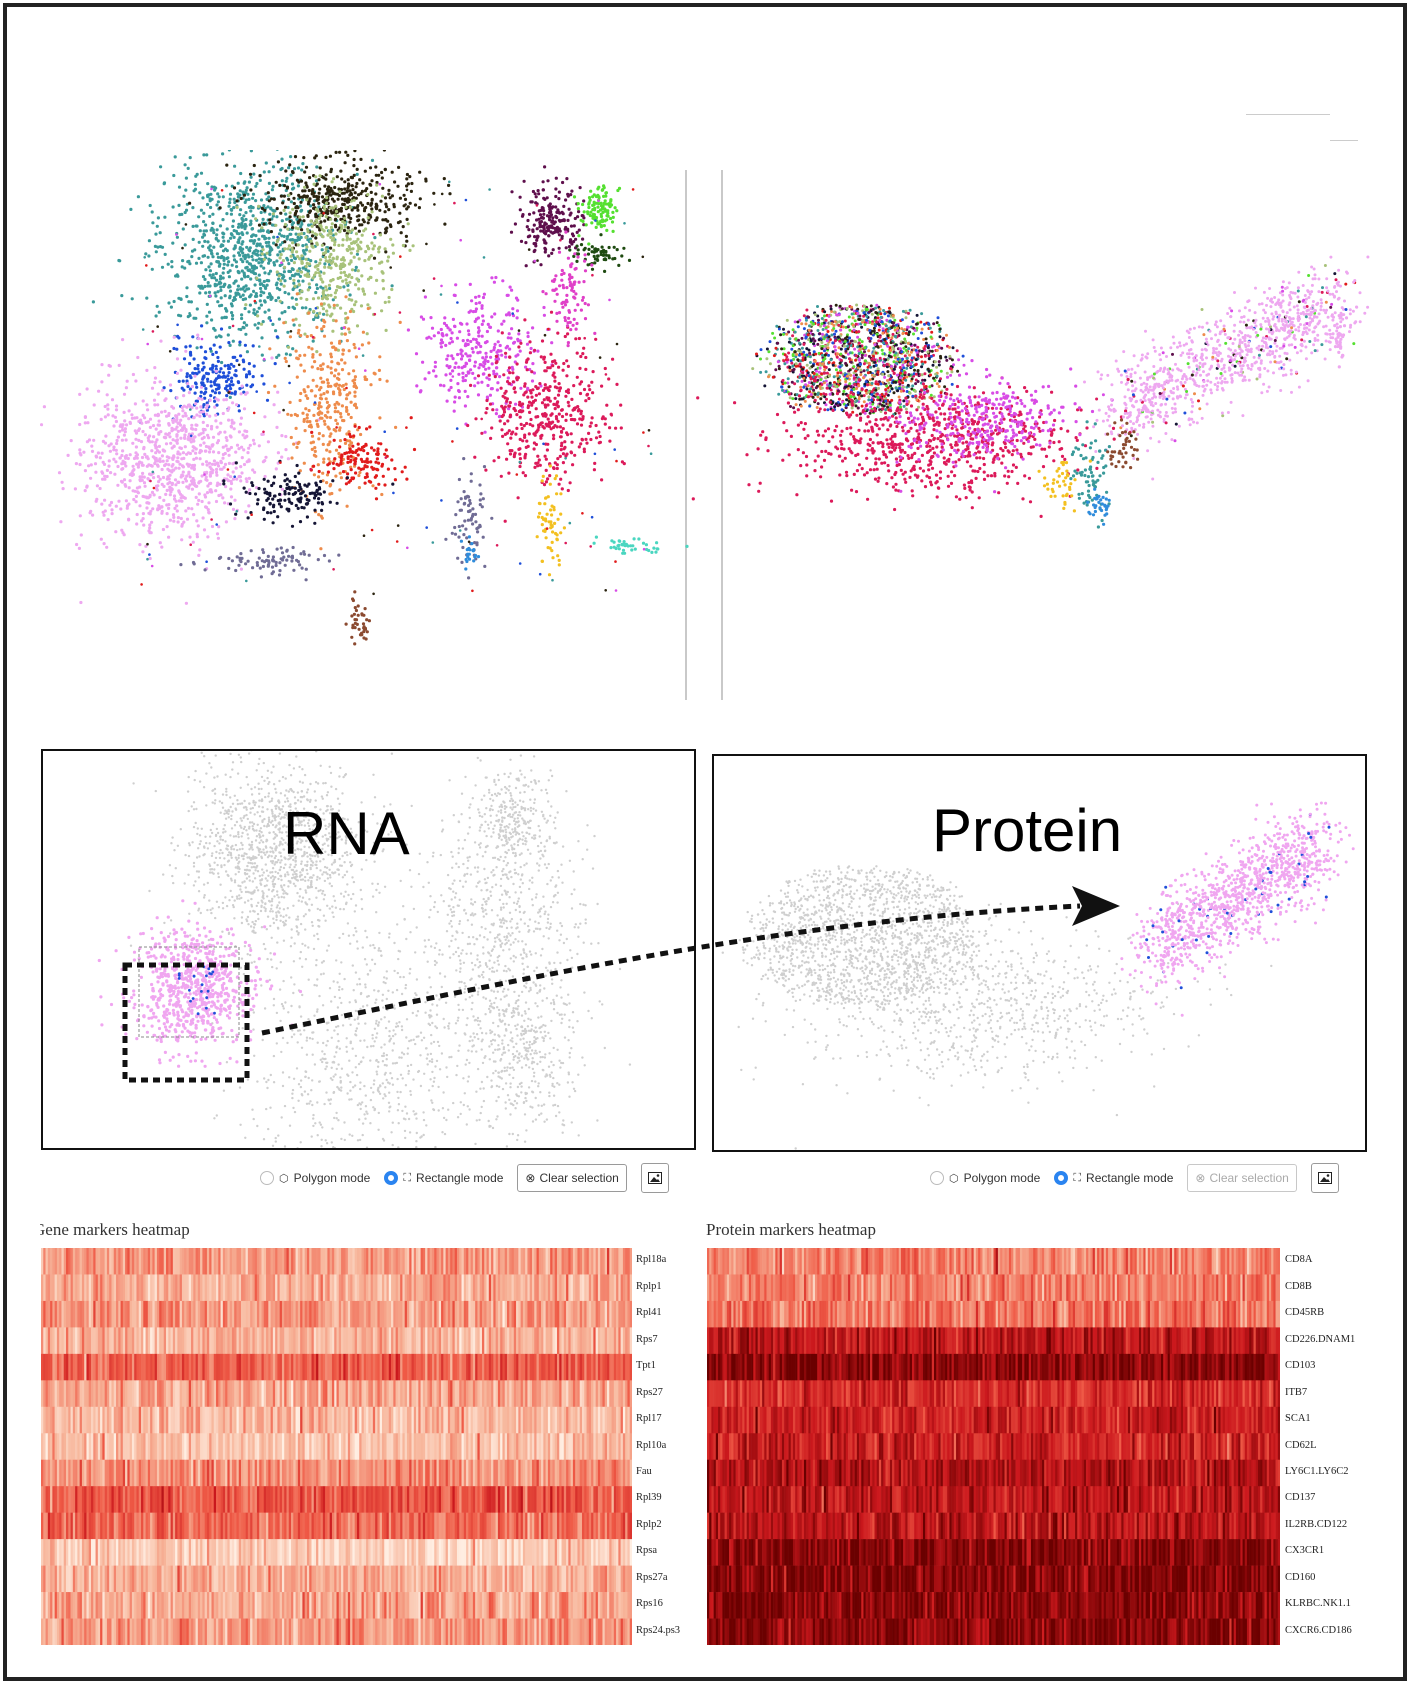 The image size is (1410, 1684). What do you see at coordinates (646, 1550) in the screenshot?
I see `heatmap-row-label: Rpsa` at bounding box center [646, 1550].